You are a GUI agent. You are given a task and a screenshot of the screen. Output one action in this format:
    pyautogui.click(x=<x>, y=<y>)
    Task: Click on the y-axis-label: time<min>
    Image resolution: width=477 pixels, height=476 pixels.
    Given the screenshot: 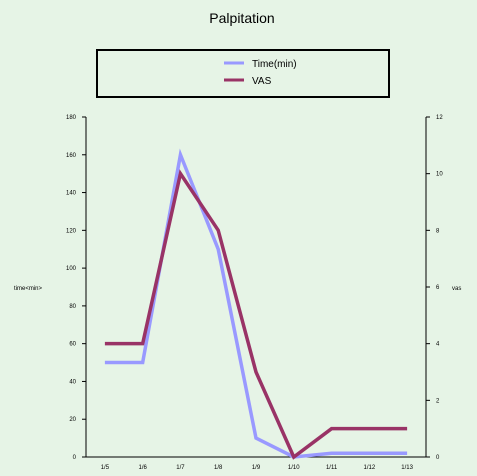 What is the action you would take?
    pyautogui.click(x=28, y=289)
    